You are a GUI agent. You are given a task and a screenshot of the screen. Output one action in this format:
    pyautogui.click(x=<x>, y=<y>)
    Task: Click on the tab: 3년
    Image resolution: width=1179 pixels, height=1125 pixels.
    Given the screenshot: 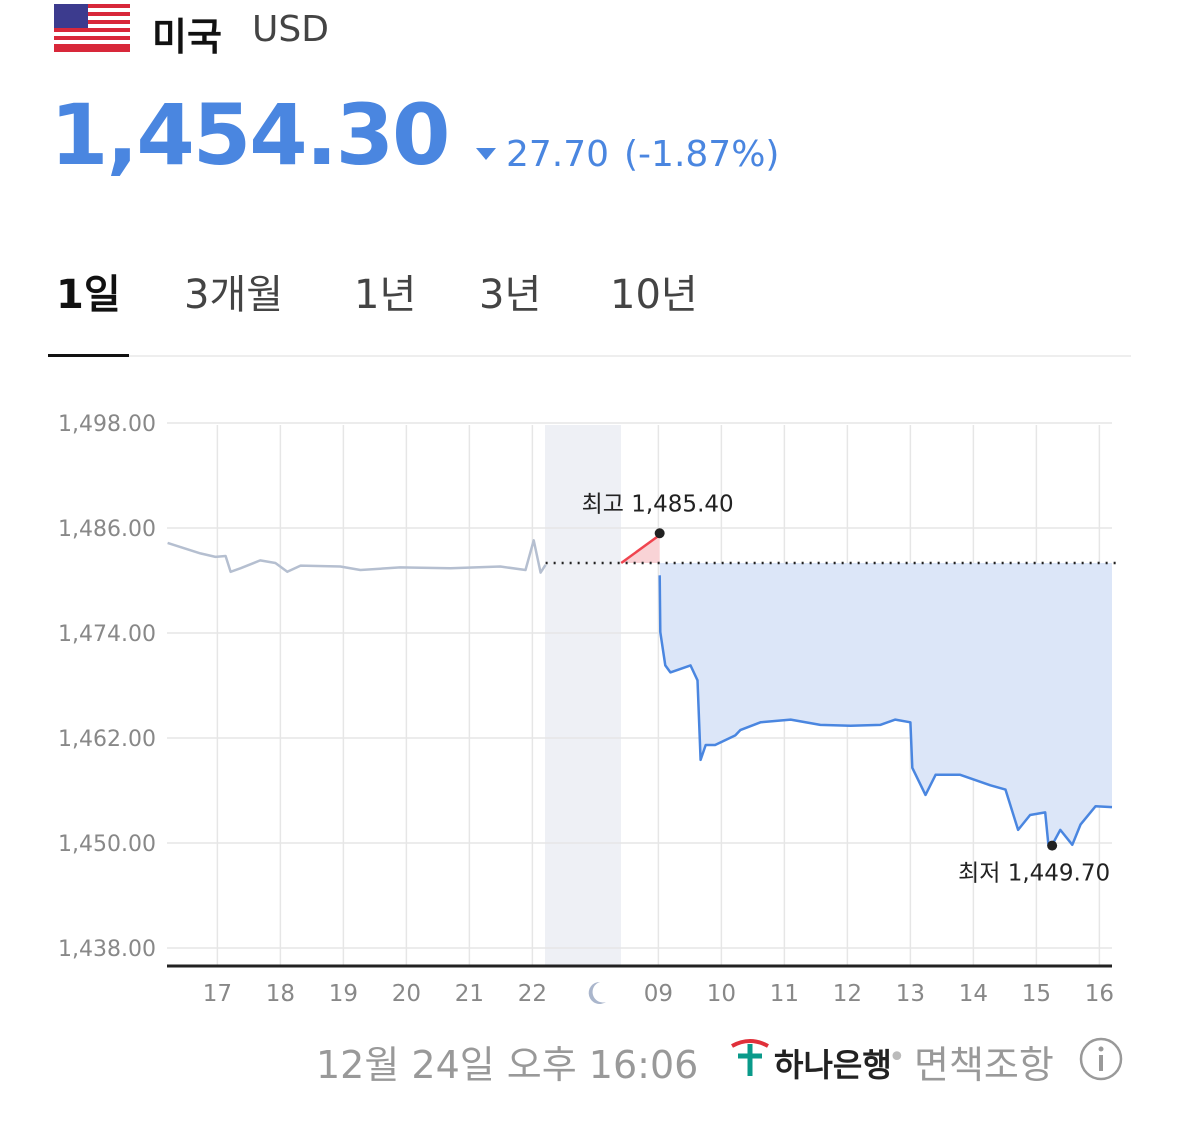 What is the action you would take?
    pyautogui.click(x=510, y=295)
    